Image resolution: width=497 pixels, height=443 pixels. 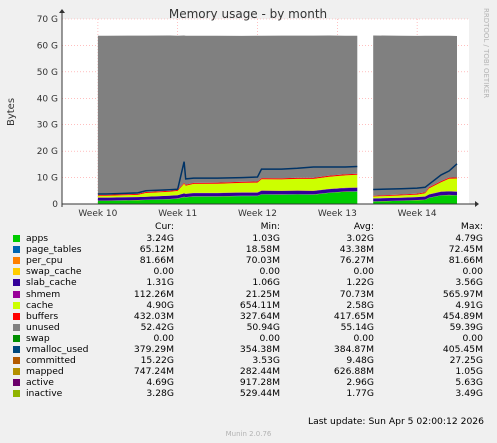 What do you see at coordinates (469, 238) in the screenshot?
I see `legend-max: 4.79G` at bounding box center [469, 238].